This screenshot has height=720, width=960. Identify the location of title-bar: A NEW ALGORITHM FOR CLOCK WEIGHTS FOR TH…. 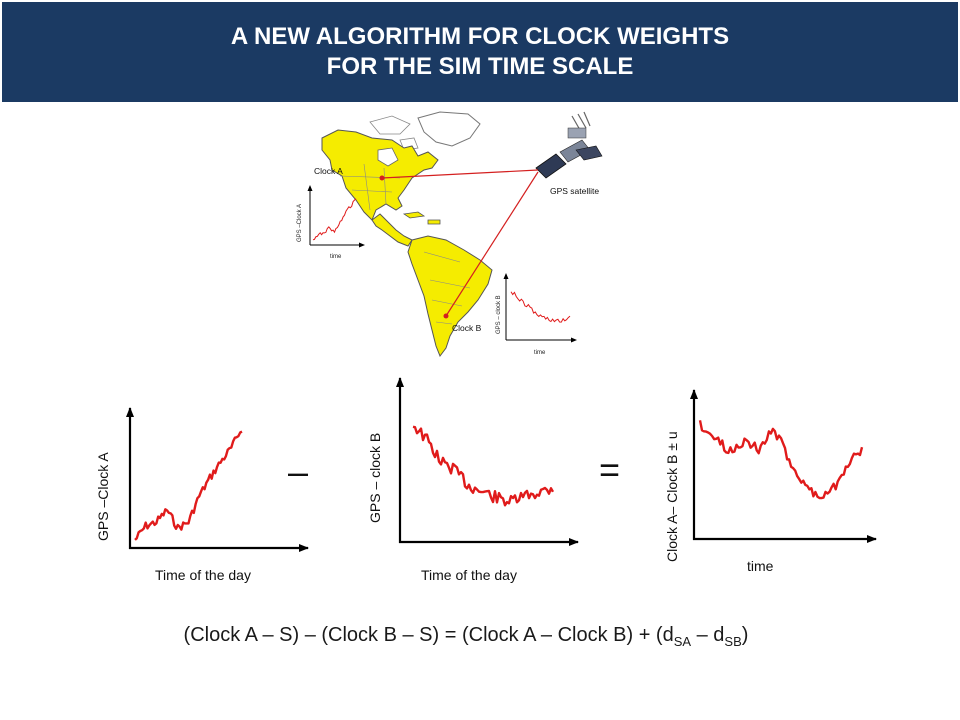
(480, 52).